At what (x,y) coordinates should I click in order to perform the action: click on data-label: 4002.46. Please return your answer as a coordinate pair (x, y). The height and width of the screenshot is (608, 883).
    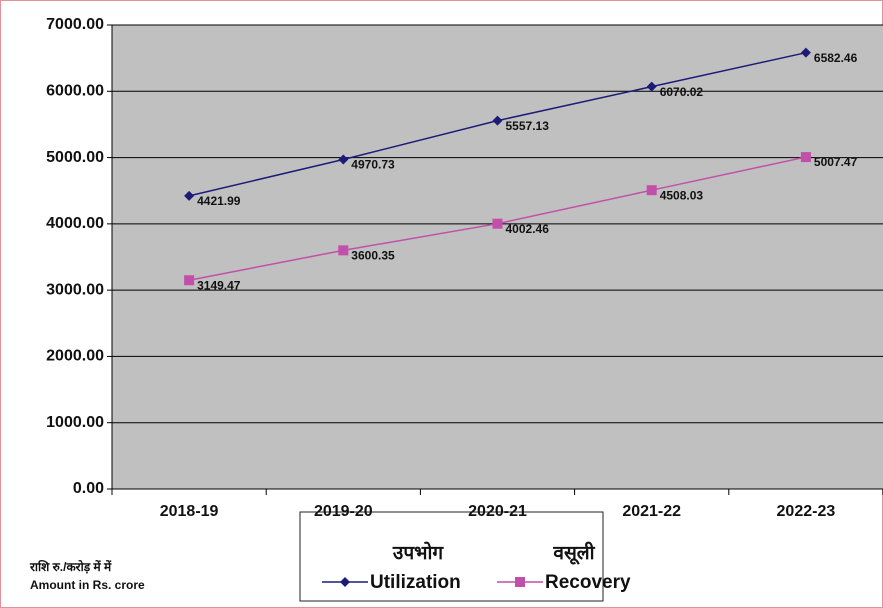
    Looking at the image, I should click on (528, 229).